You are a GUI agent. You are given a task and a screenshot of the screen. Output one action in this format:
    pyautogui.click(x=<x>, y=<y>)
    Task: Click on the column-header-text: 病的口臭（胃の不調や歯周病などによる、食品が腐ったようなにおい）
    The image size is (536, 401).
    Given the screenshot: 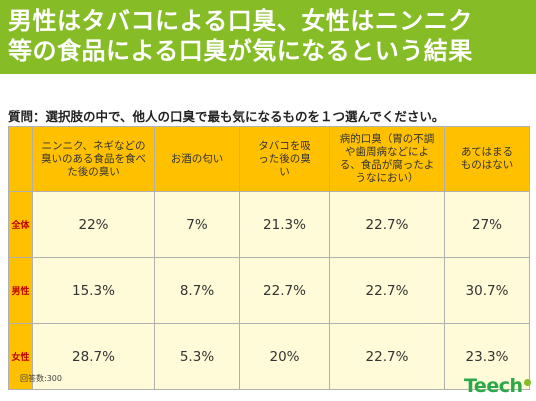 What is the action you would take?
    pyautogui.click(x=387, y=159)
    